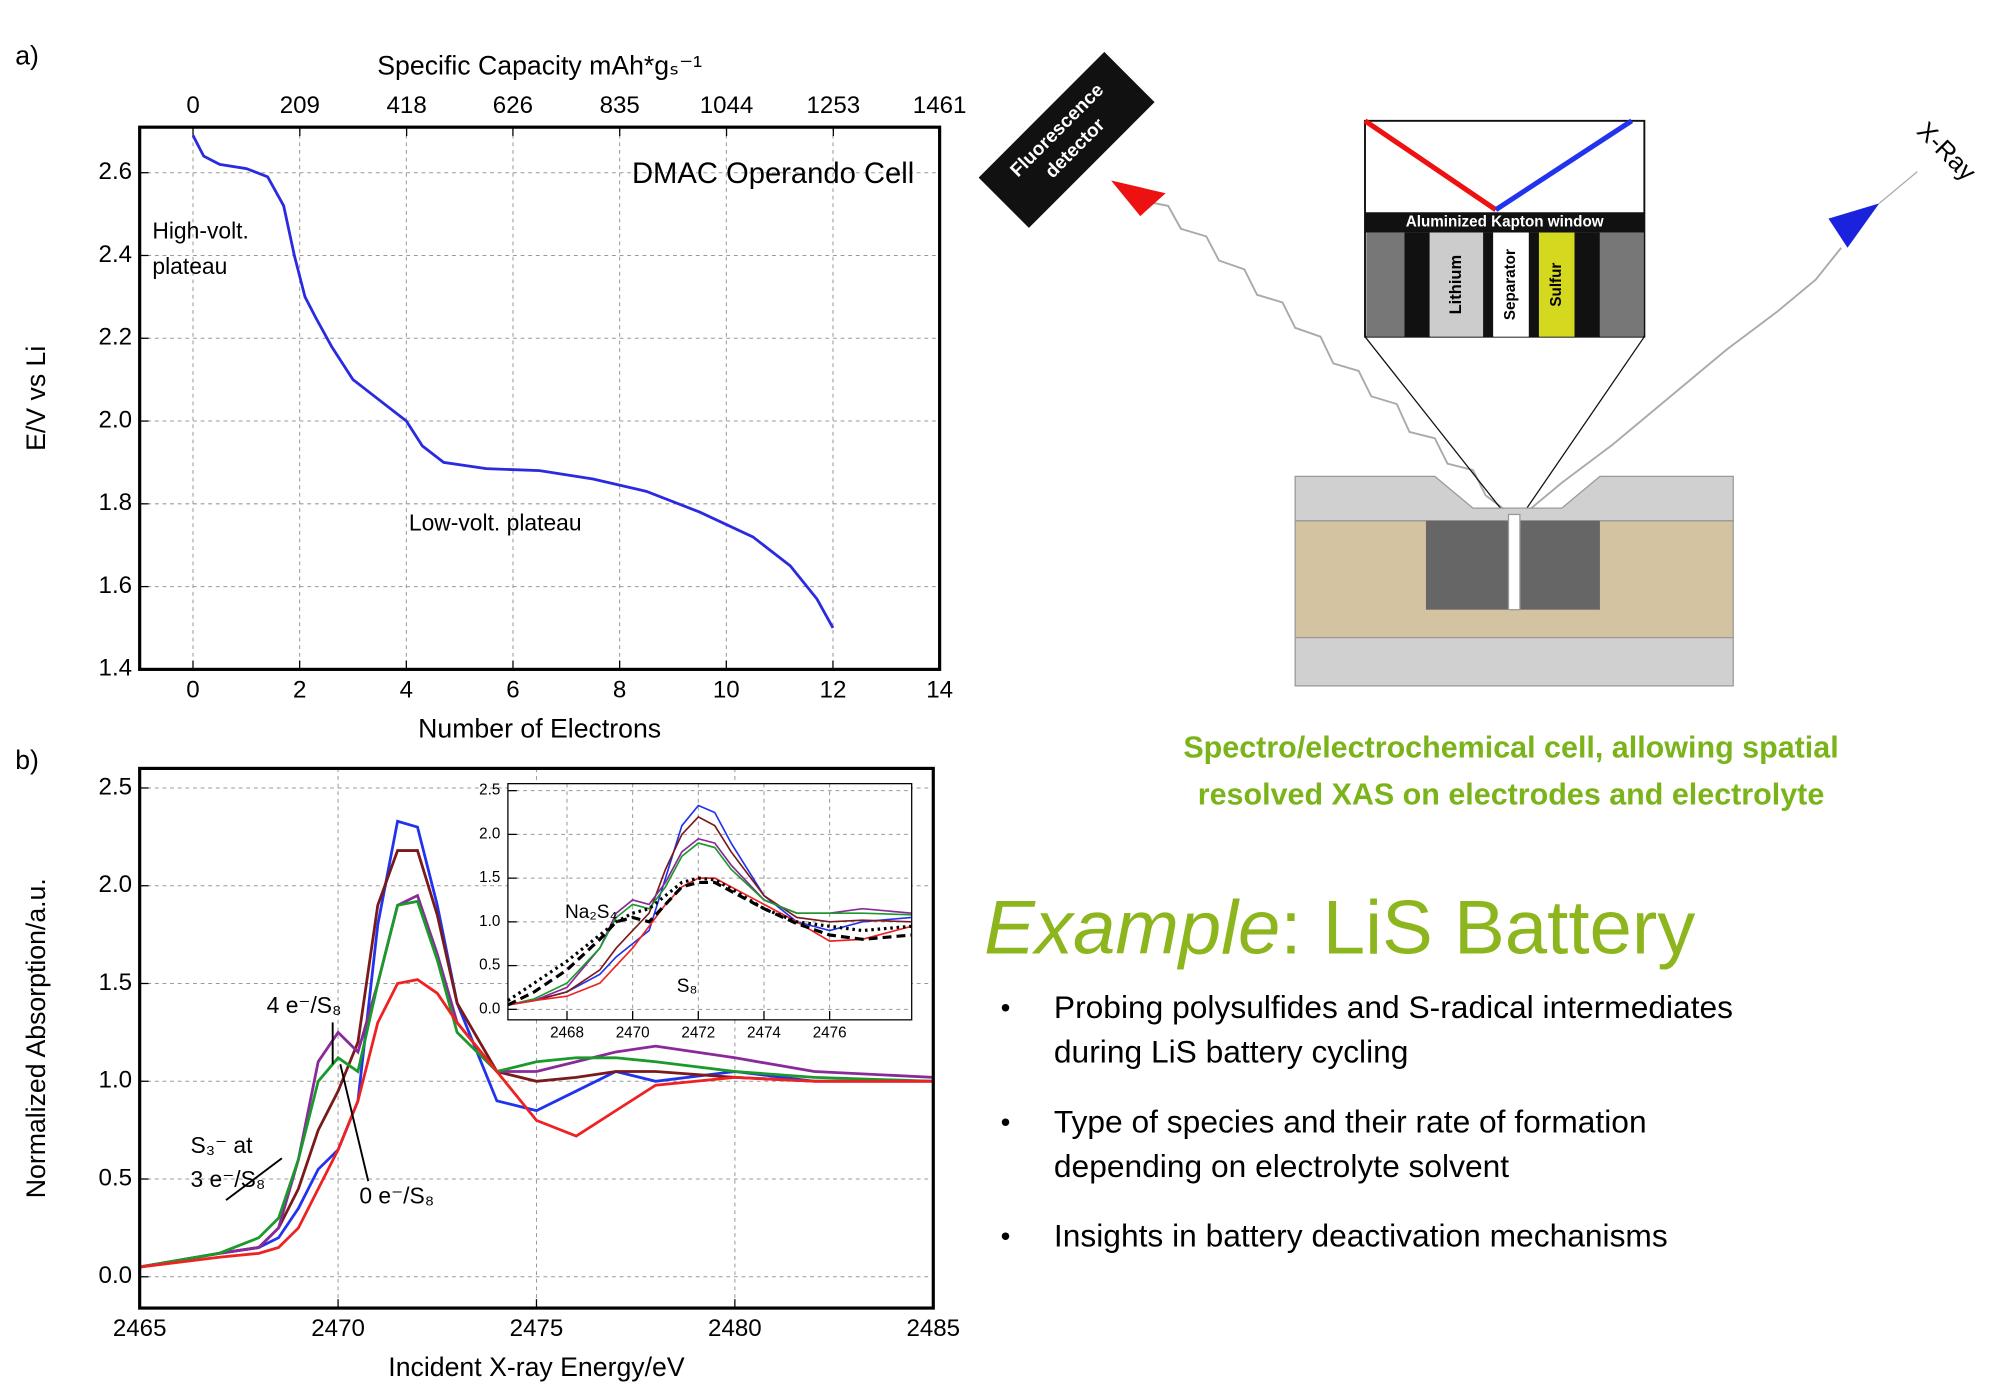  Describe the element at coordinates (1564, 165) in the screenshot. I see `blue-beam` at that location.